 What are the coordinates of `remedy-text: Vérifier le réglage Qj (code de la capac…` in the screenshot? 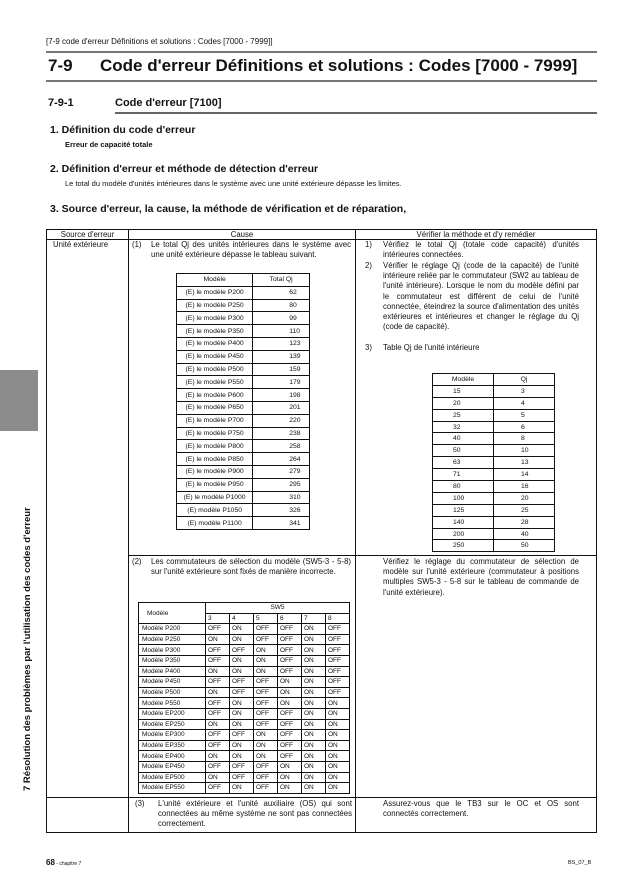 It's located at (481, 296).